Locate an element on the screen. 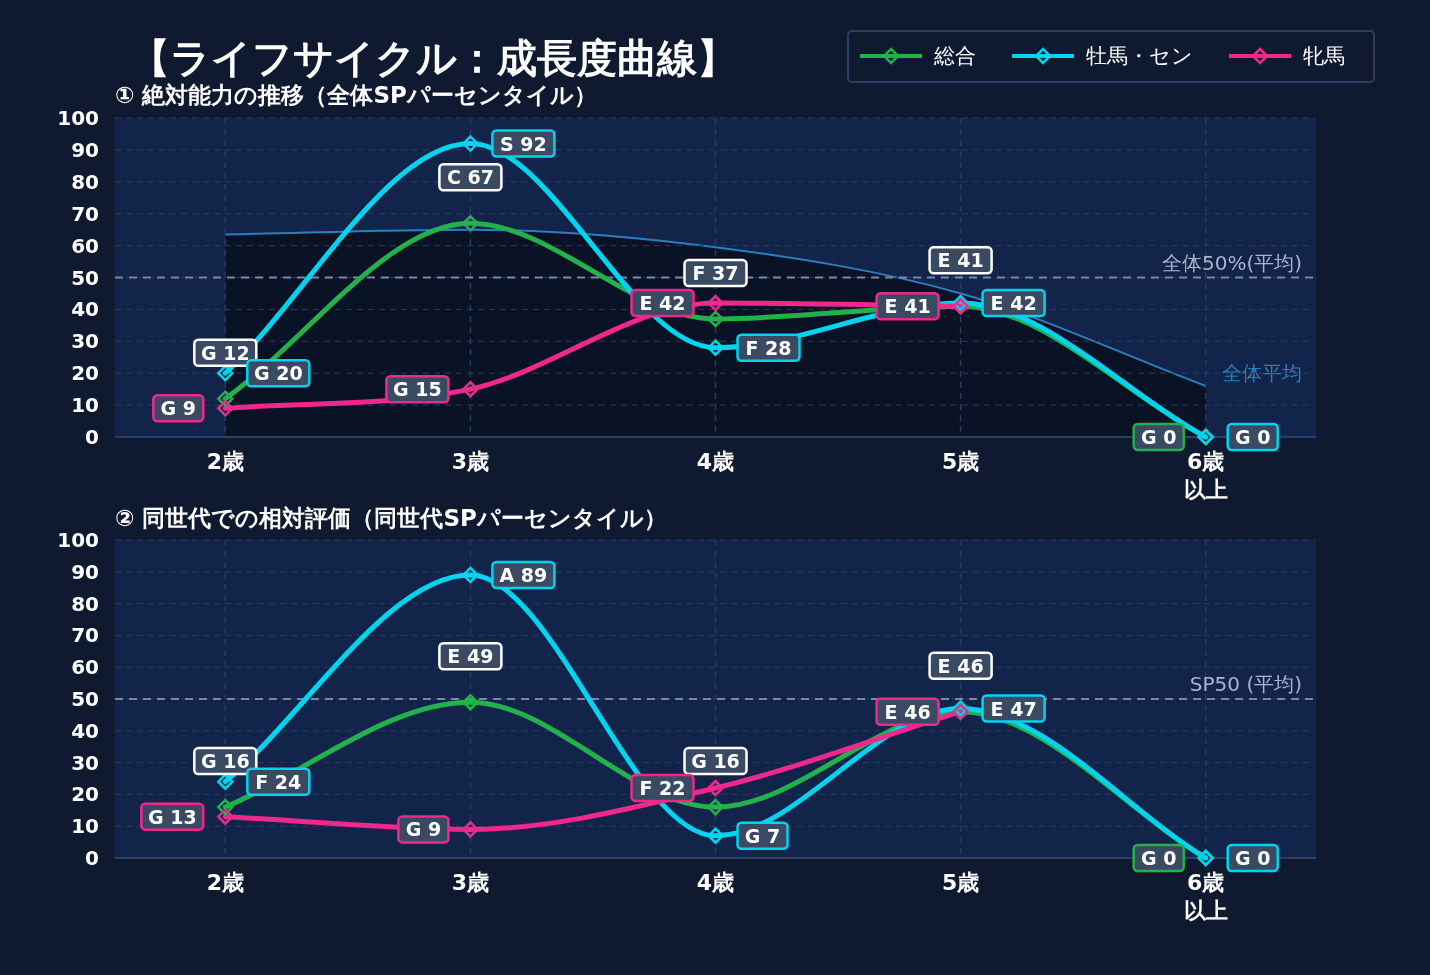 Image resolution: width=1430 pixels, height=975 pixels. legend-label: 総合 is located at coordinates (954, 56).